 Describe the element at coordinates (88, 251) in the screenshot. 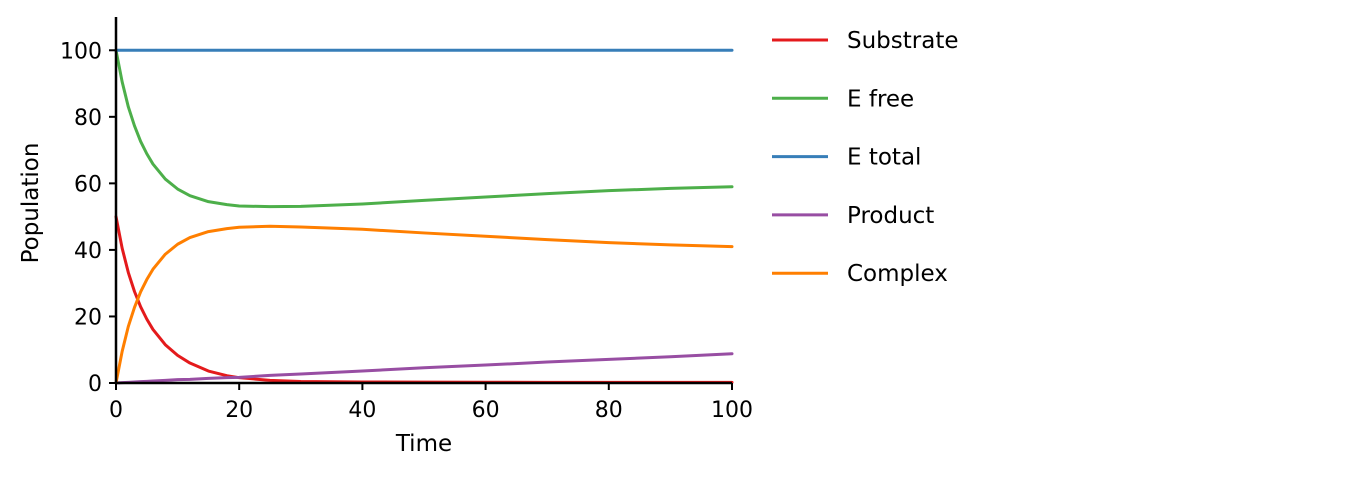

I see `y-tick-label: 40` at that location.